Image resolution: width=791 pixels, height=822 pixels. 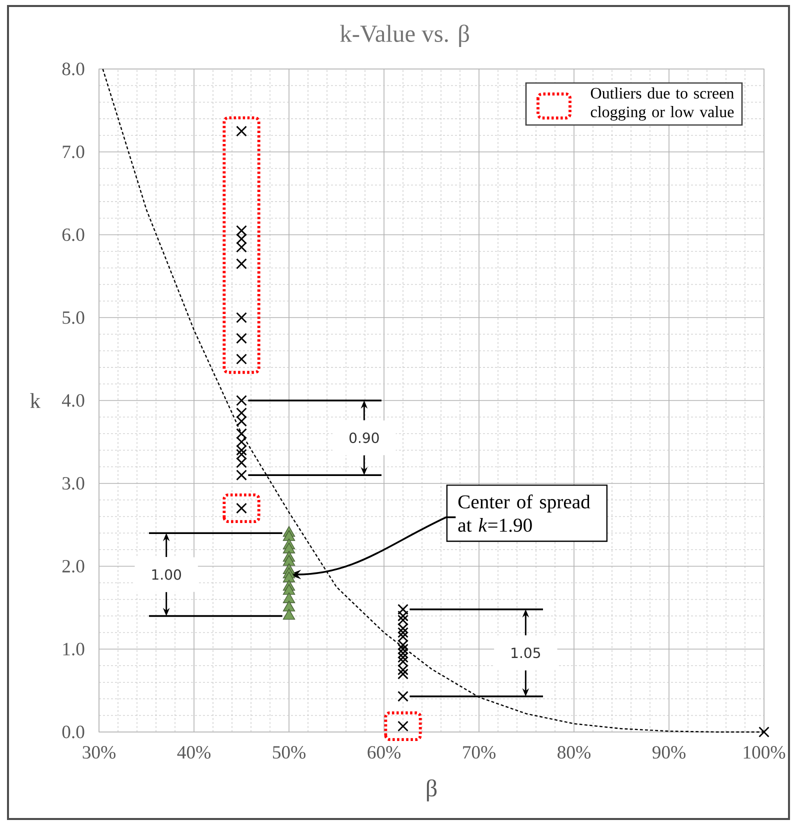 I want to click on x-tick-label: 100%, so click(x=765, y=752).